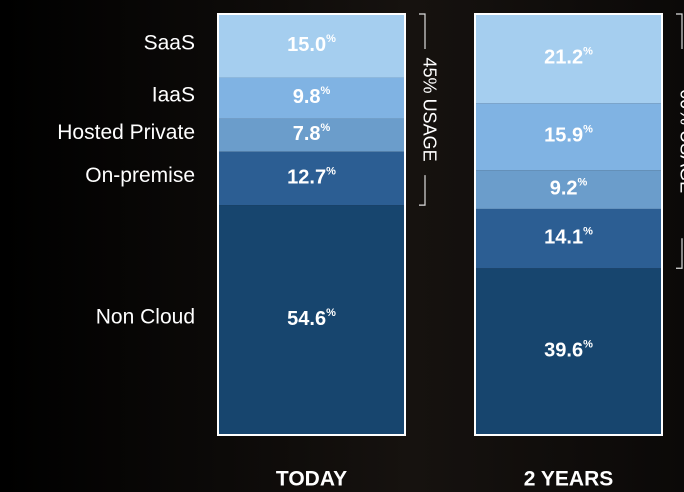  I want to click on legend-label: On-premise, so click(140, 175).